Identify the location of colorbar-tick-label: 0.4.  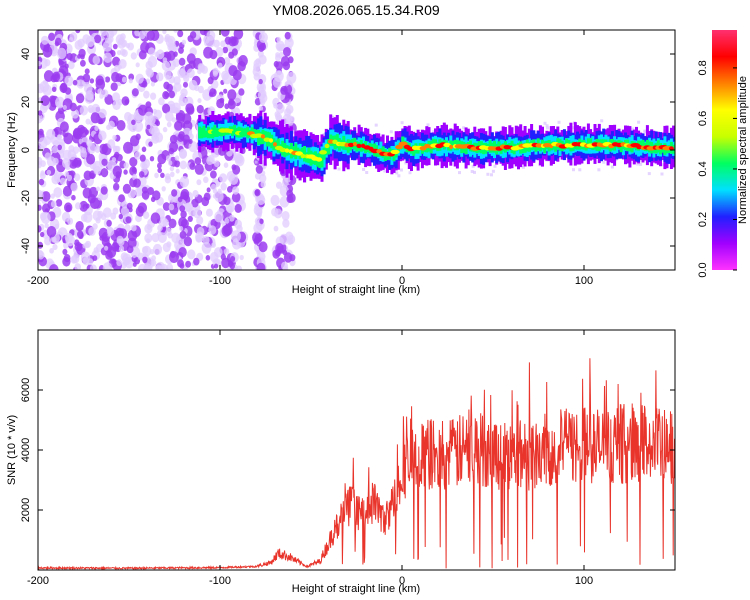
(703, 168).